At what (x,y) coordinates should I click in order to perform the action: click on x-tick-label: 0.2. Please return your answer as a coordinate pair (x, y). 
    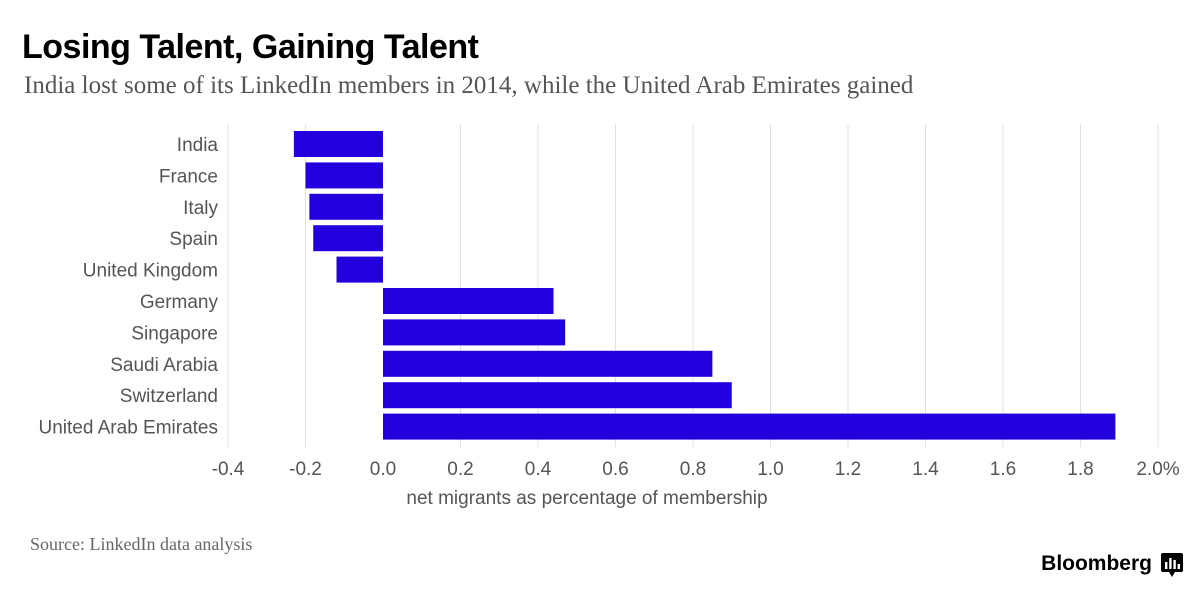
    Looking at the image, I should click on (460, 469).